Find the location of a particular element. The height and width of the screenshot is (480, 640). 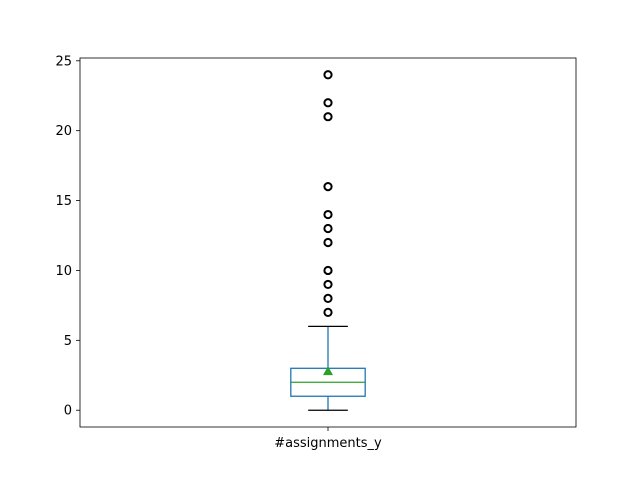

y-tick-label: 10 is located at coordinates (63, 271).